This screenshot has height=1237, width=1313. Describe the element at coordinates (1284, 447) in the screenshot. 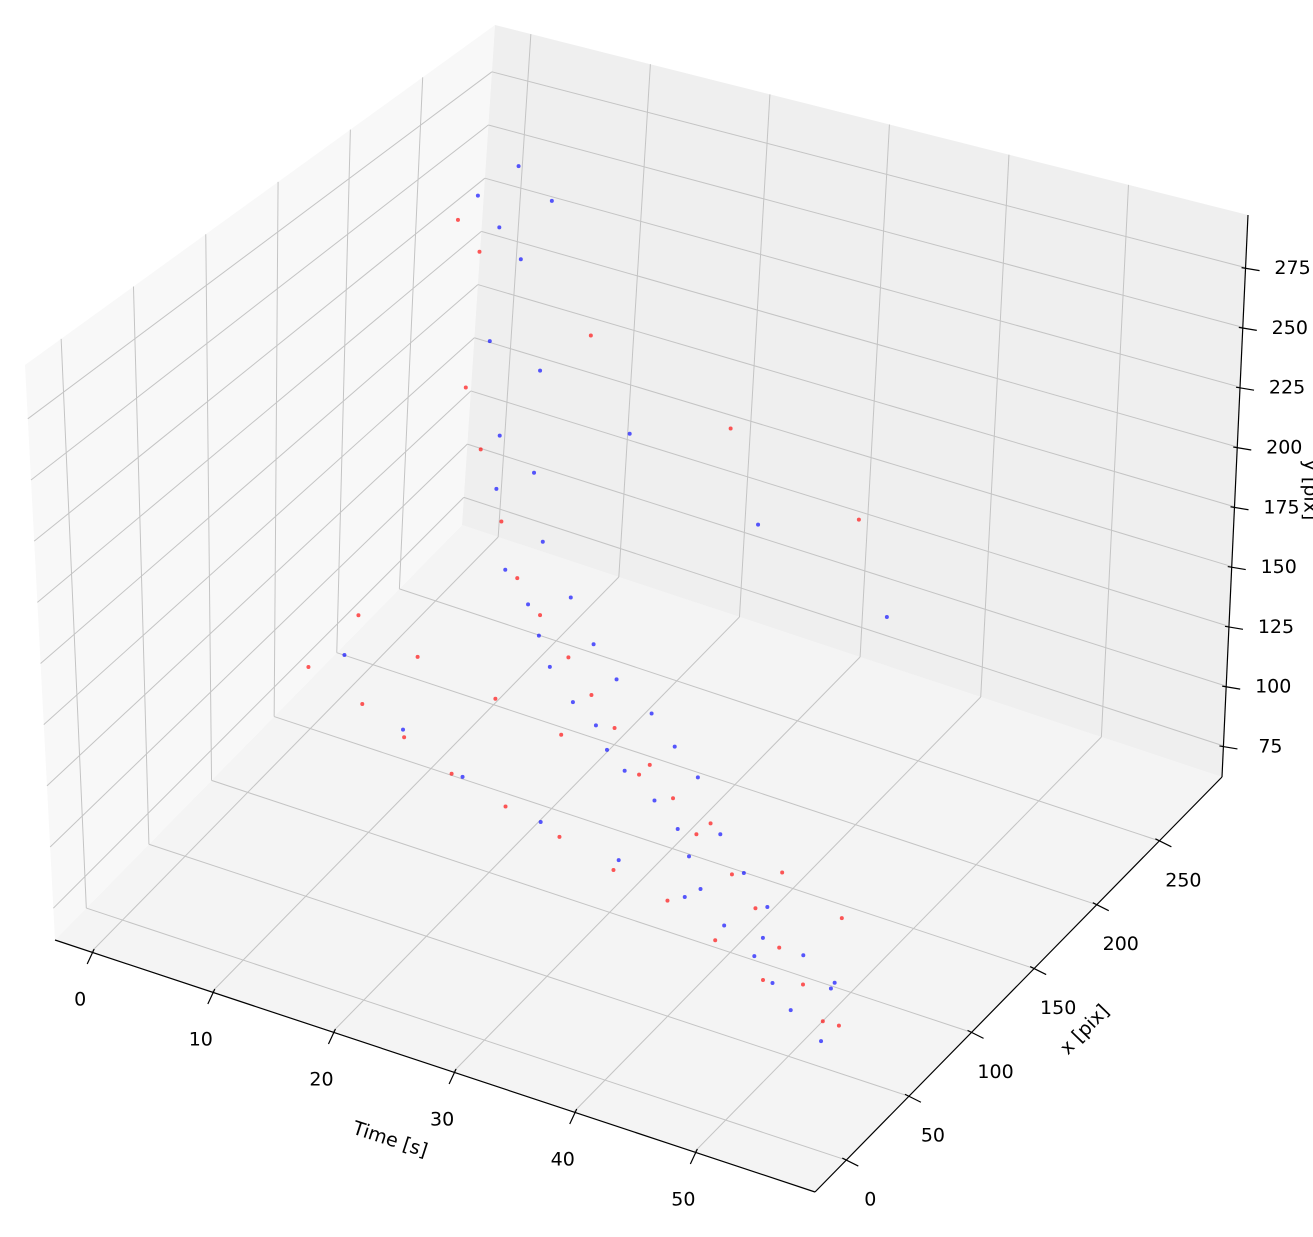

I see `z-tick-label: 200` at that location.